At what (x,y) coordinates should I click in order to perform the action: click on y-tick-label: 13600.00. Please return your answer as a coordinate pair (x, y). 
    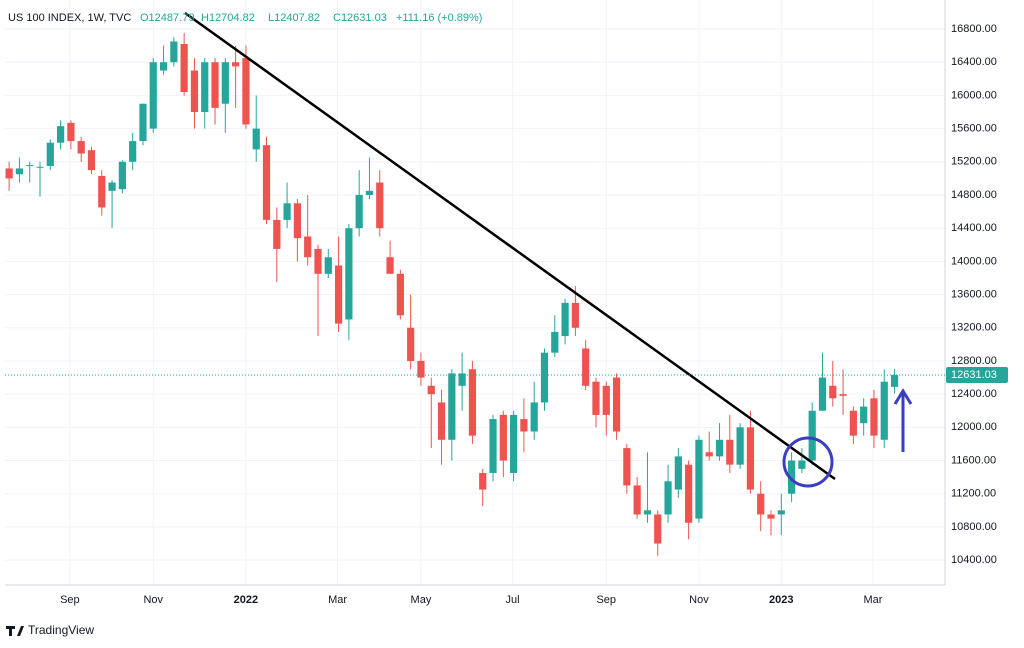
    Looking at the image, I should click on (974, 294).